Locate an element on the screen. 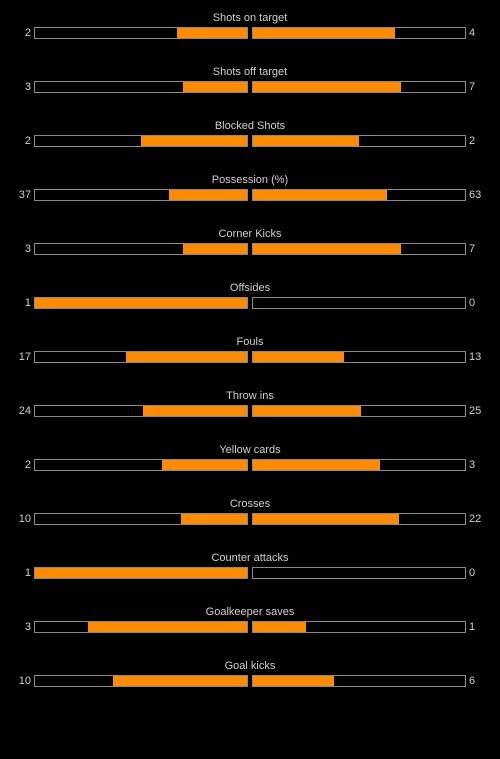 The width and height of the screenshot is (500, 759). stat-label: Counter attacks is located at coordinates (250, 558).